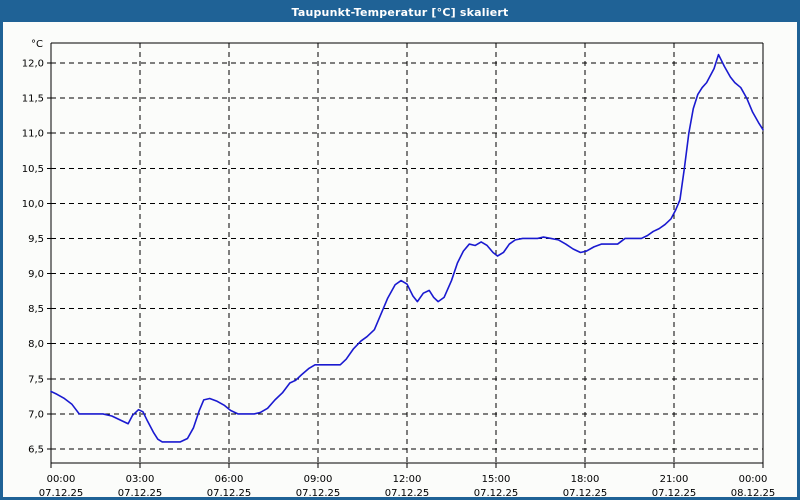 The width and height of the screenshot is (800, 500). What do you see at coordinates (36, 344) in the screenshot?
I see `y-tick-label: 8,0` at bounding box center [36, 344].